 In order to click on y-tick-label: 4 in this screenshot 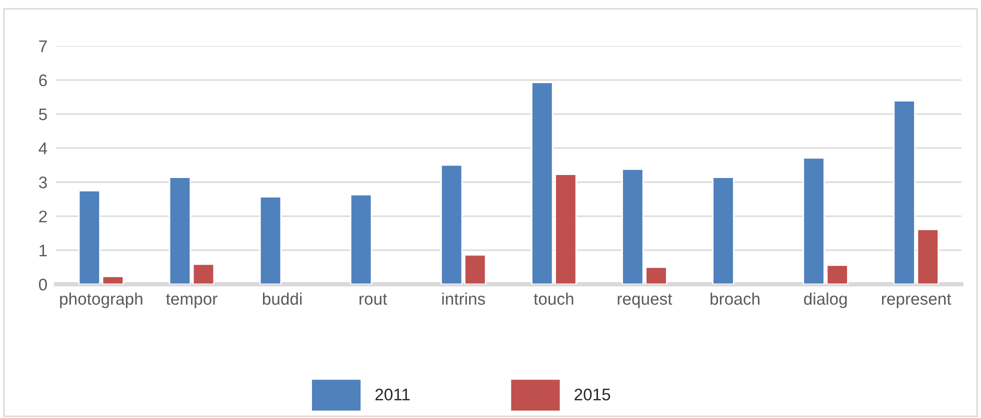, I will do `click(43, 148)`.